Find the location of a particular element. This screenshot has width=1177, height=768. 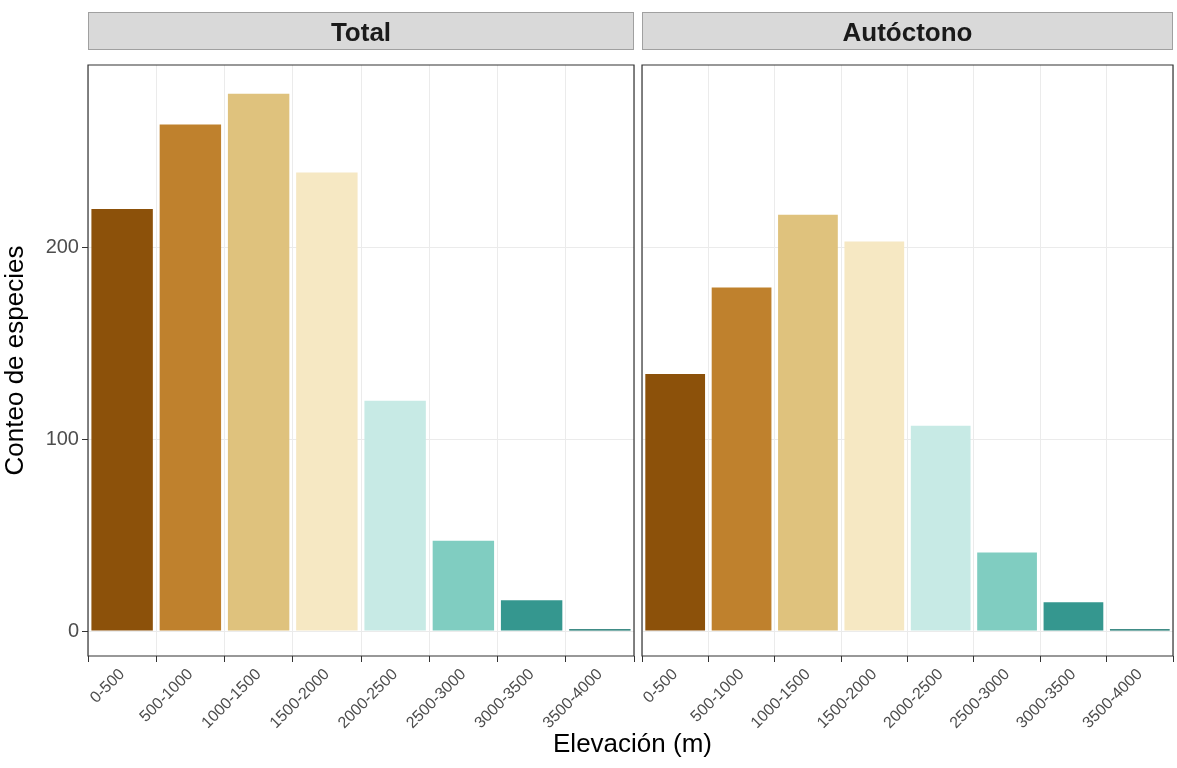

y-tick-label: 200 is located at coordinates (62, 245).